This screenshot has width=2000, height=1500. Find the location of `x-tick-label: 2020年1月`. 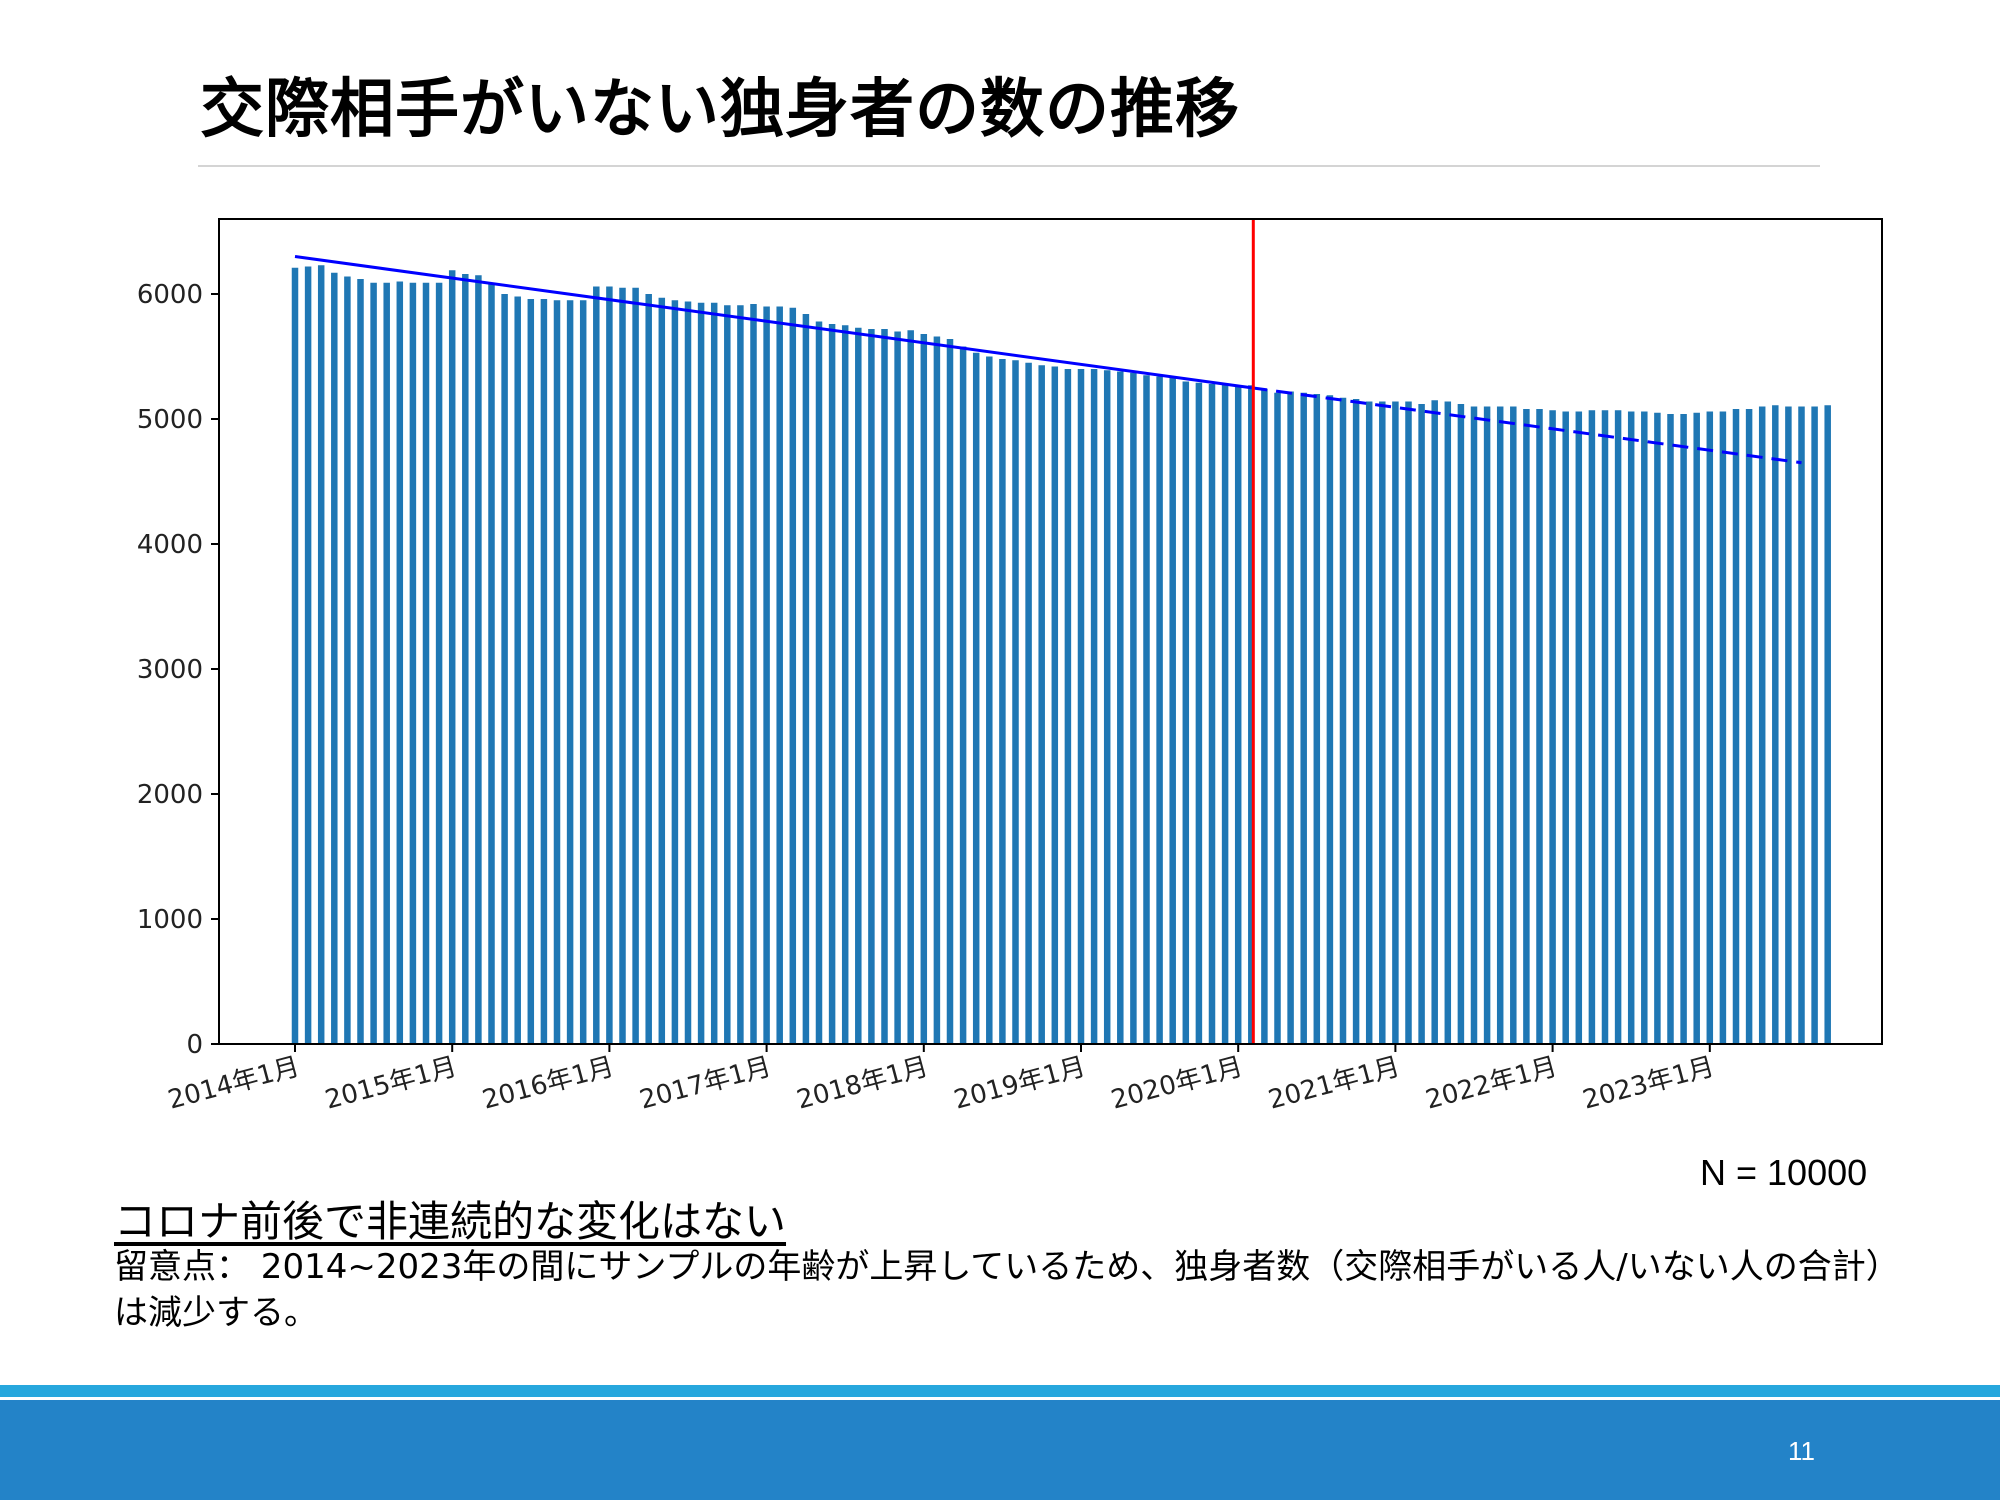

x-tick-label: 2020年1月 is located at coordinates (1177, 1084).